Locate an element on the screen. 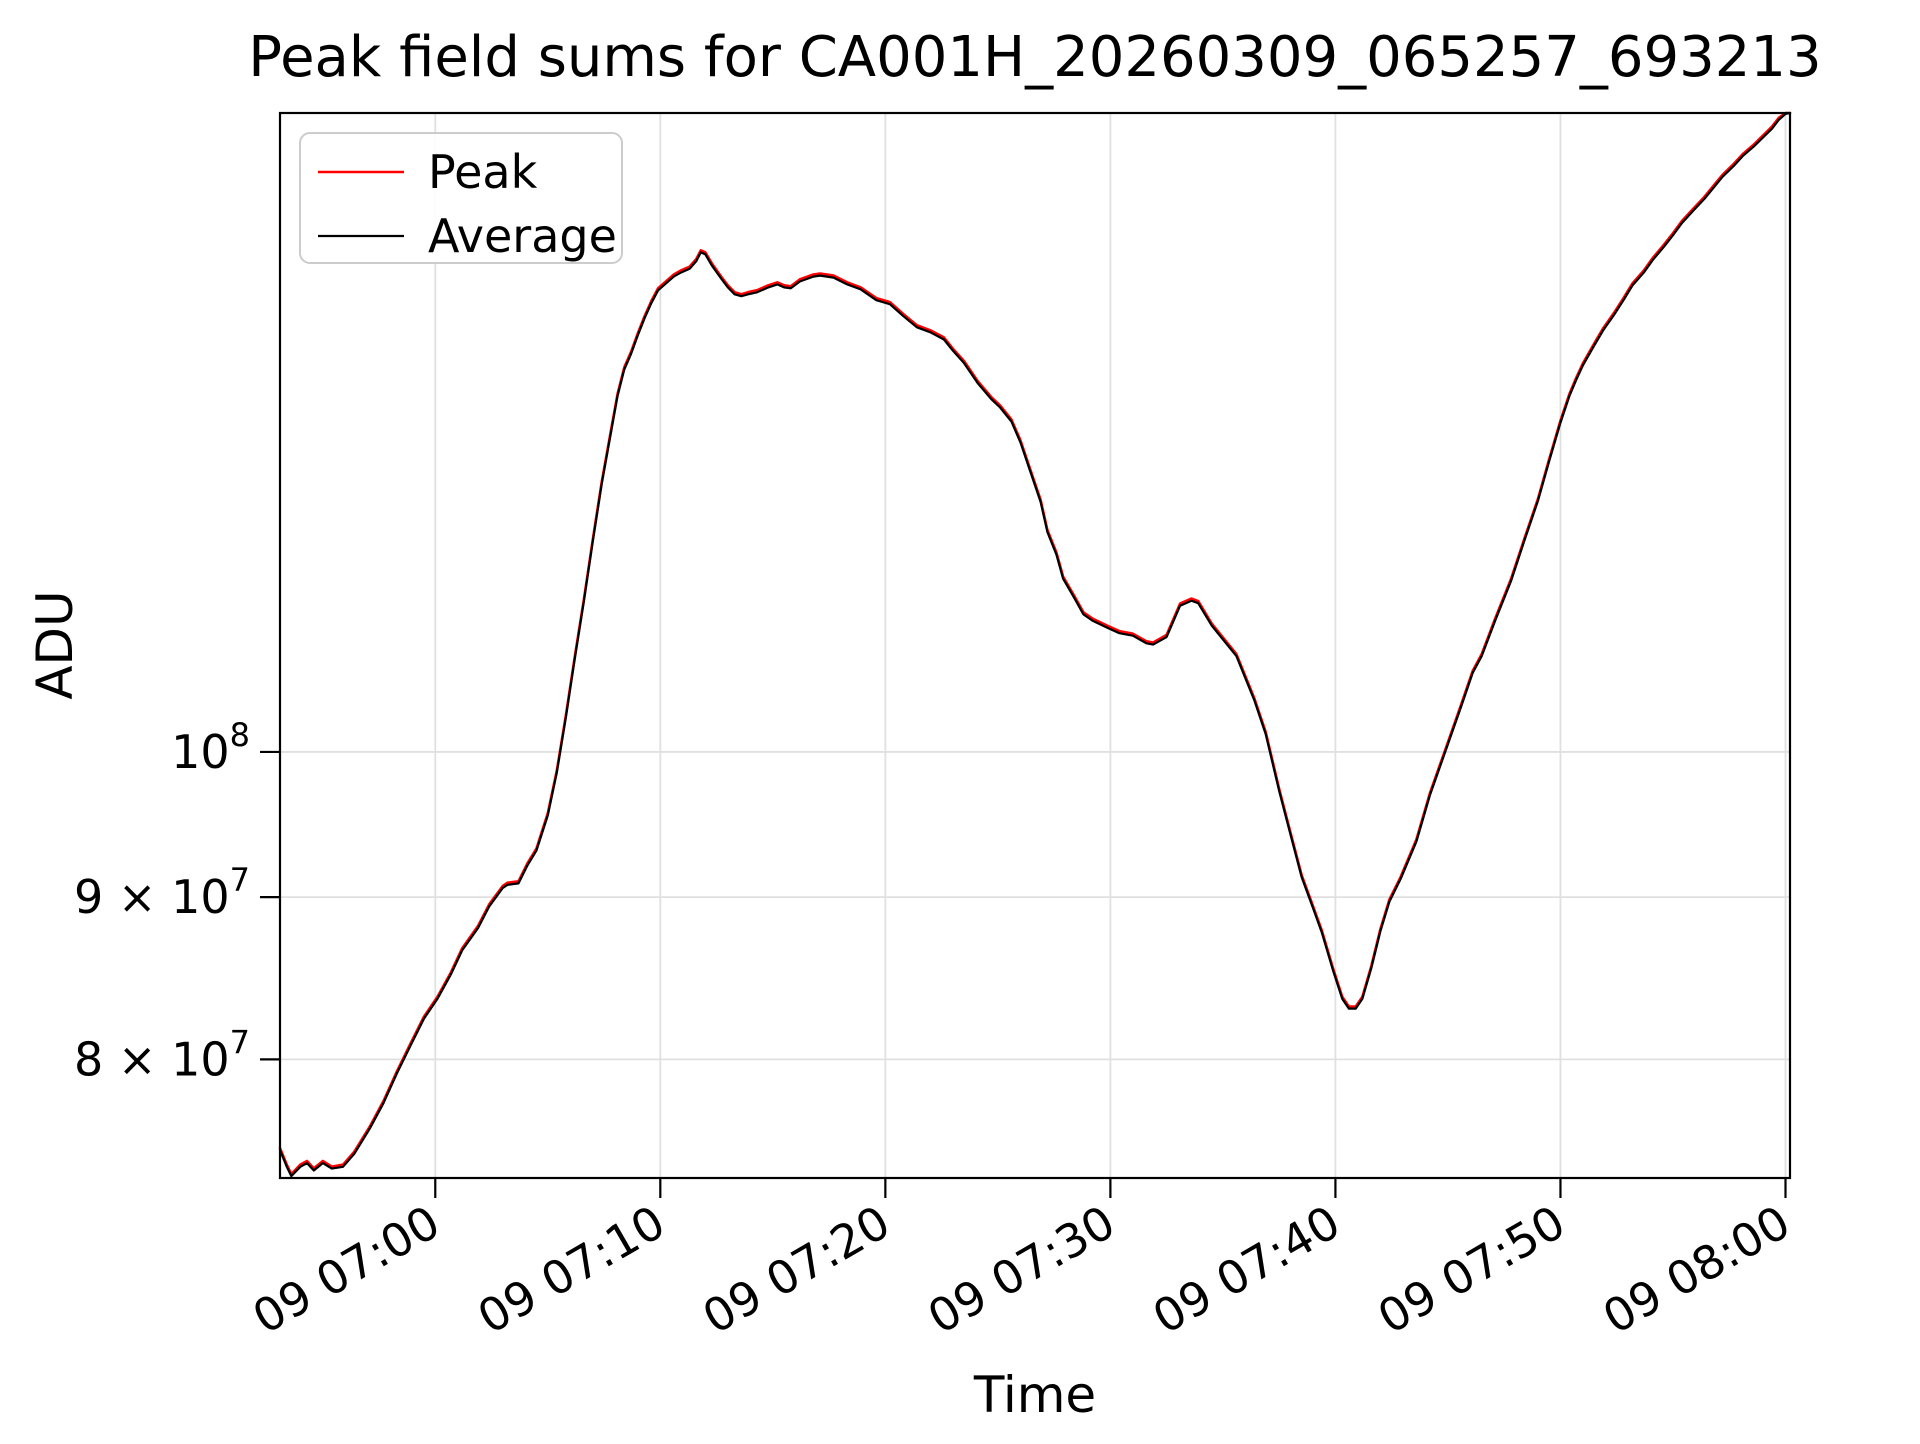  x-tick-label: 09 07:20 is located at coordinates (796, 1270).